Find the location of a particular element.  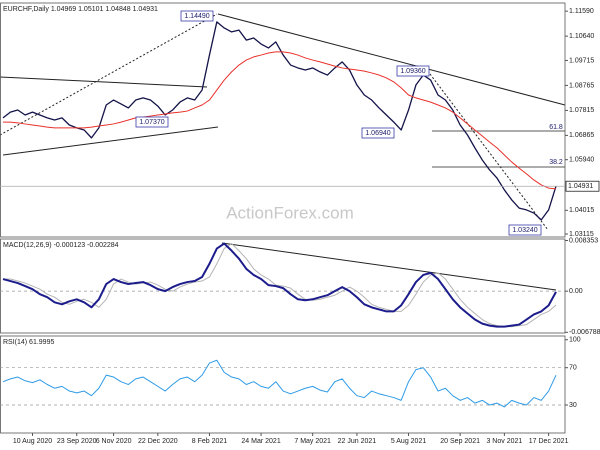

x-tick-label: 22 Jun 2021 is located at coordinates (357, 441).